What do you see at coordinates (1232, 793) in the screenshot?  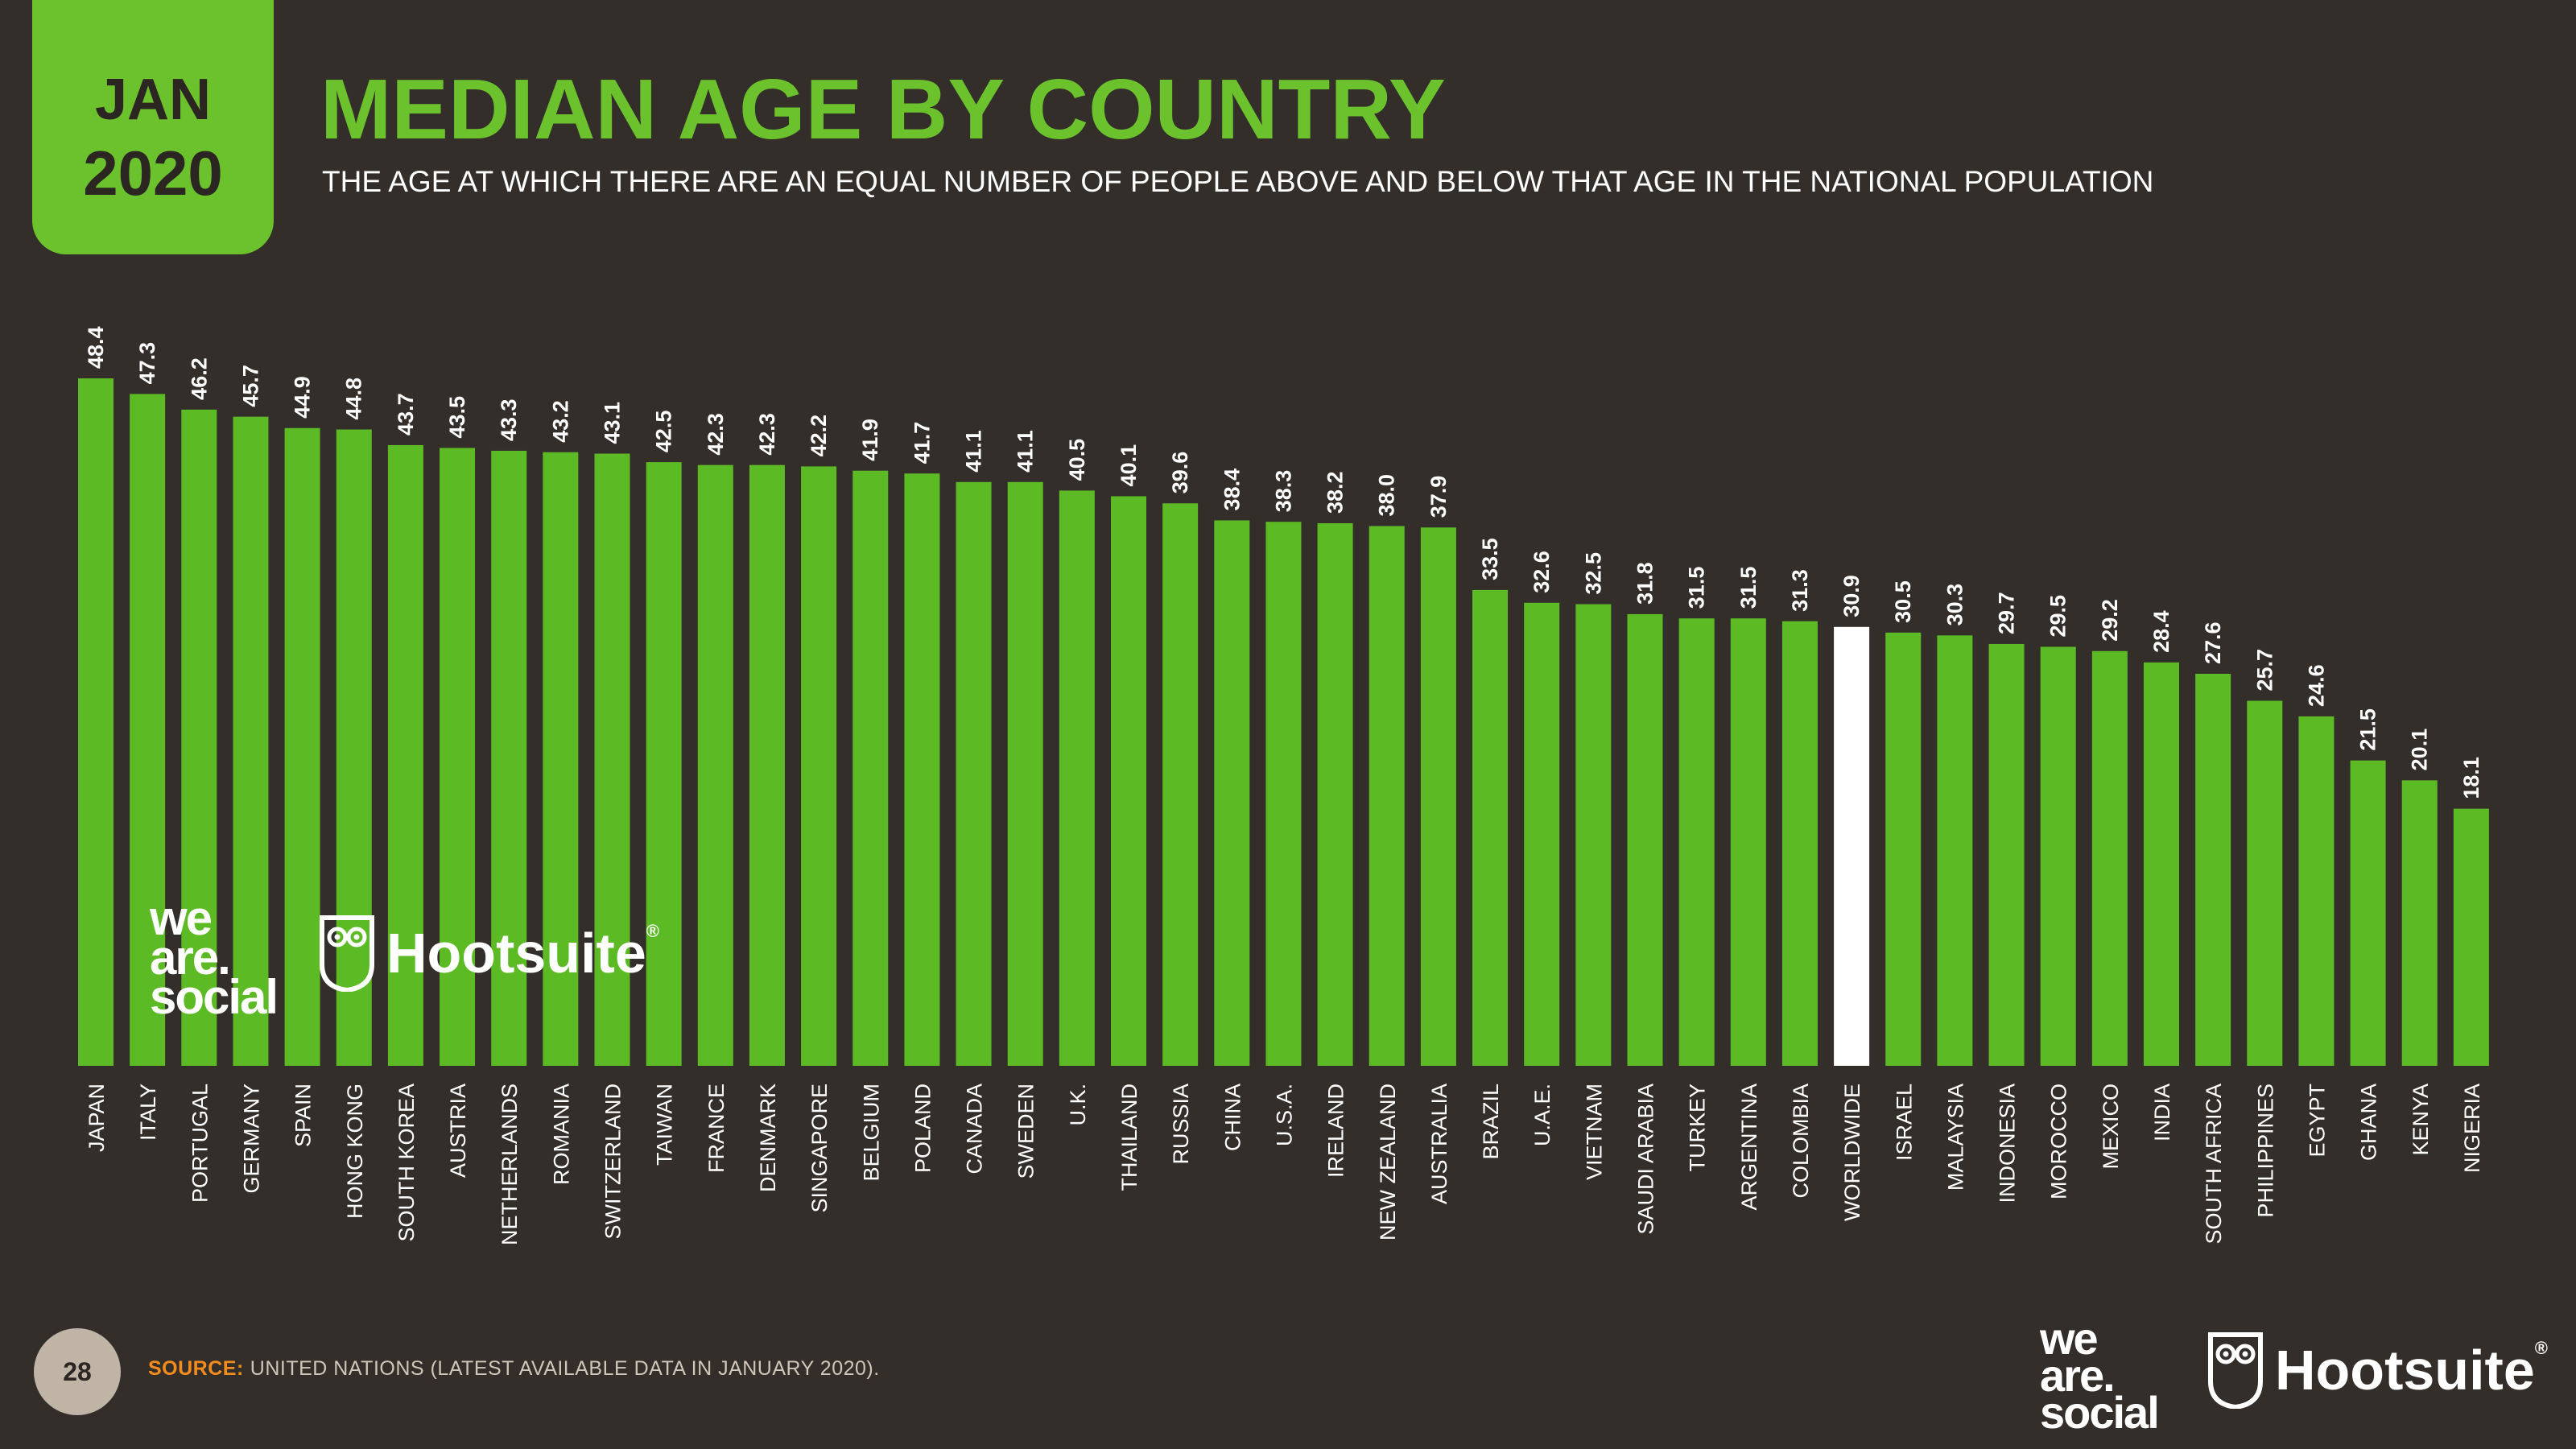 I see `bar-china` at bounding box center [1232, 793].